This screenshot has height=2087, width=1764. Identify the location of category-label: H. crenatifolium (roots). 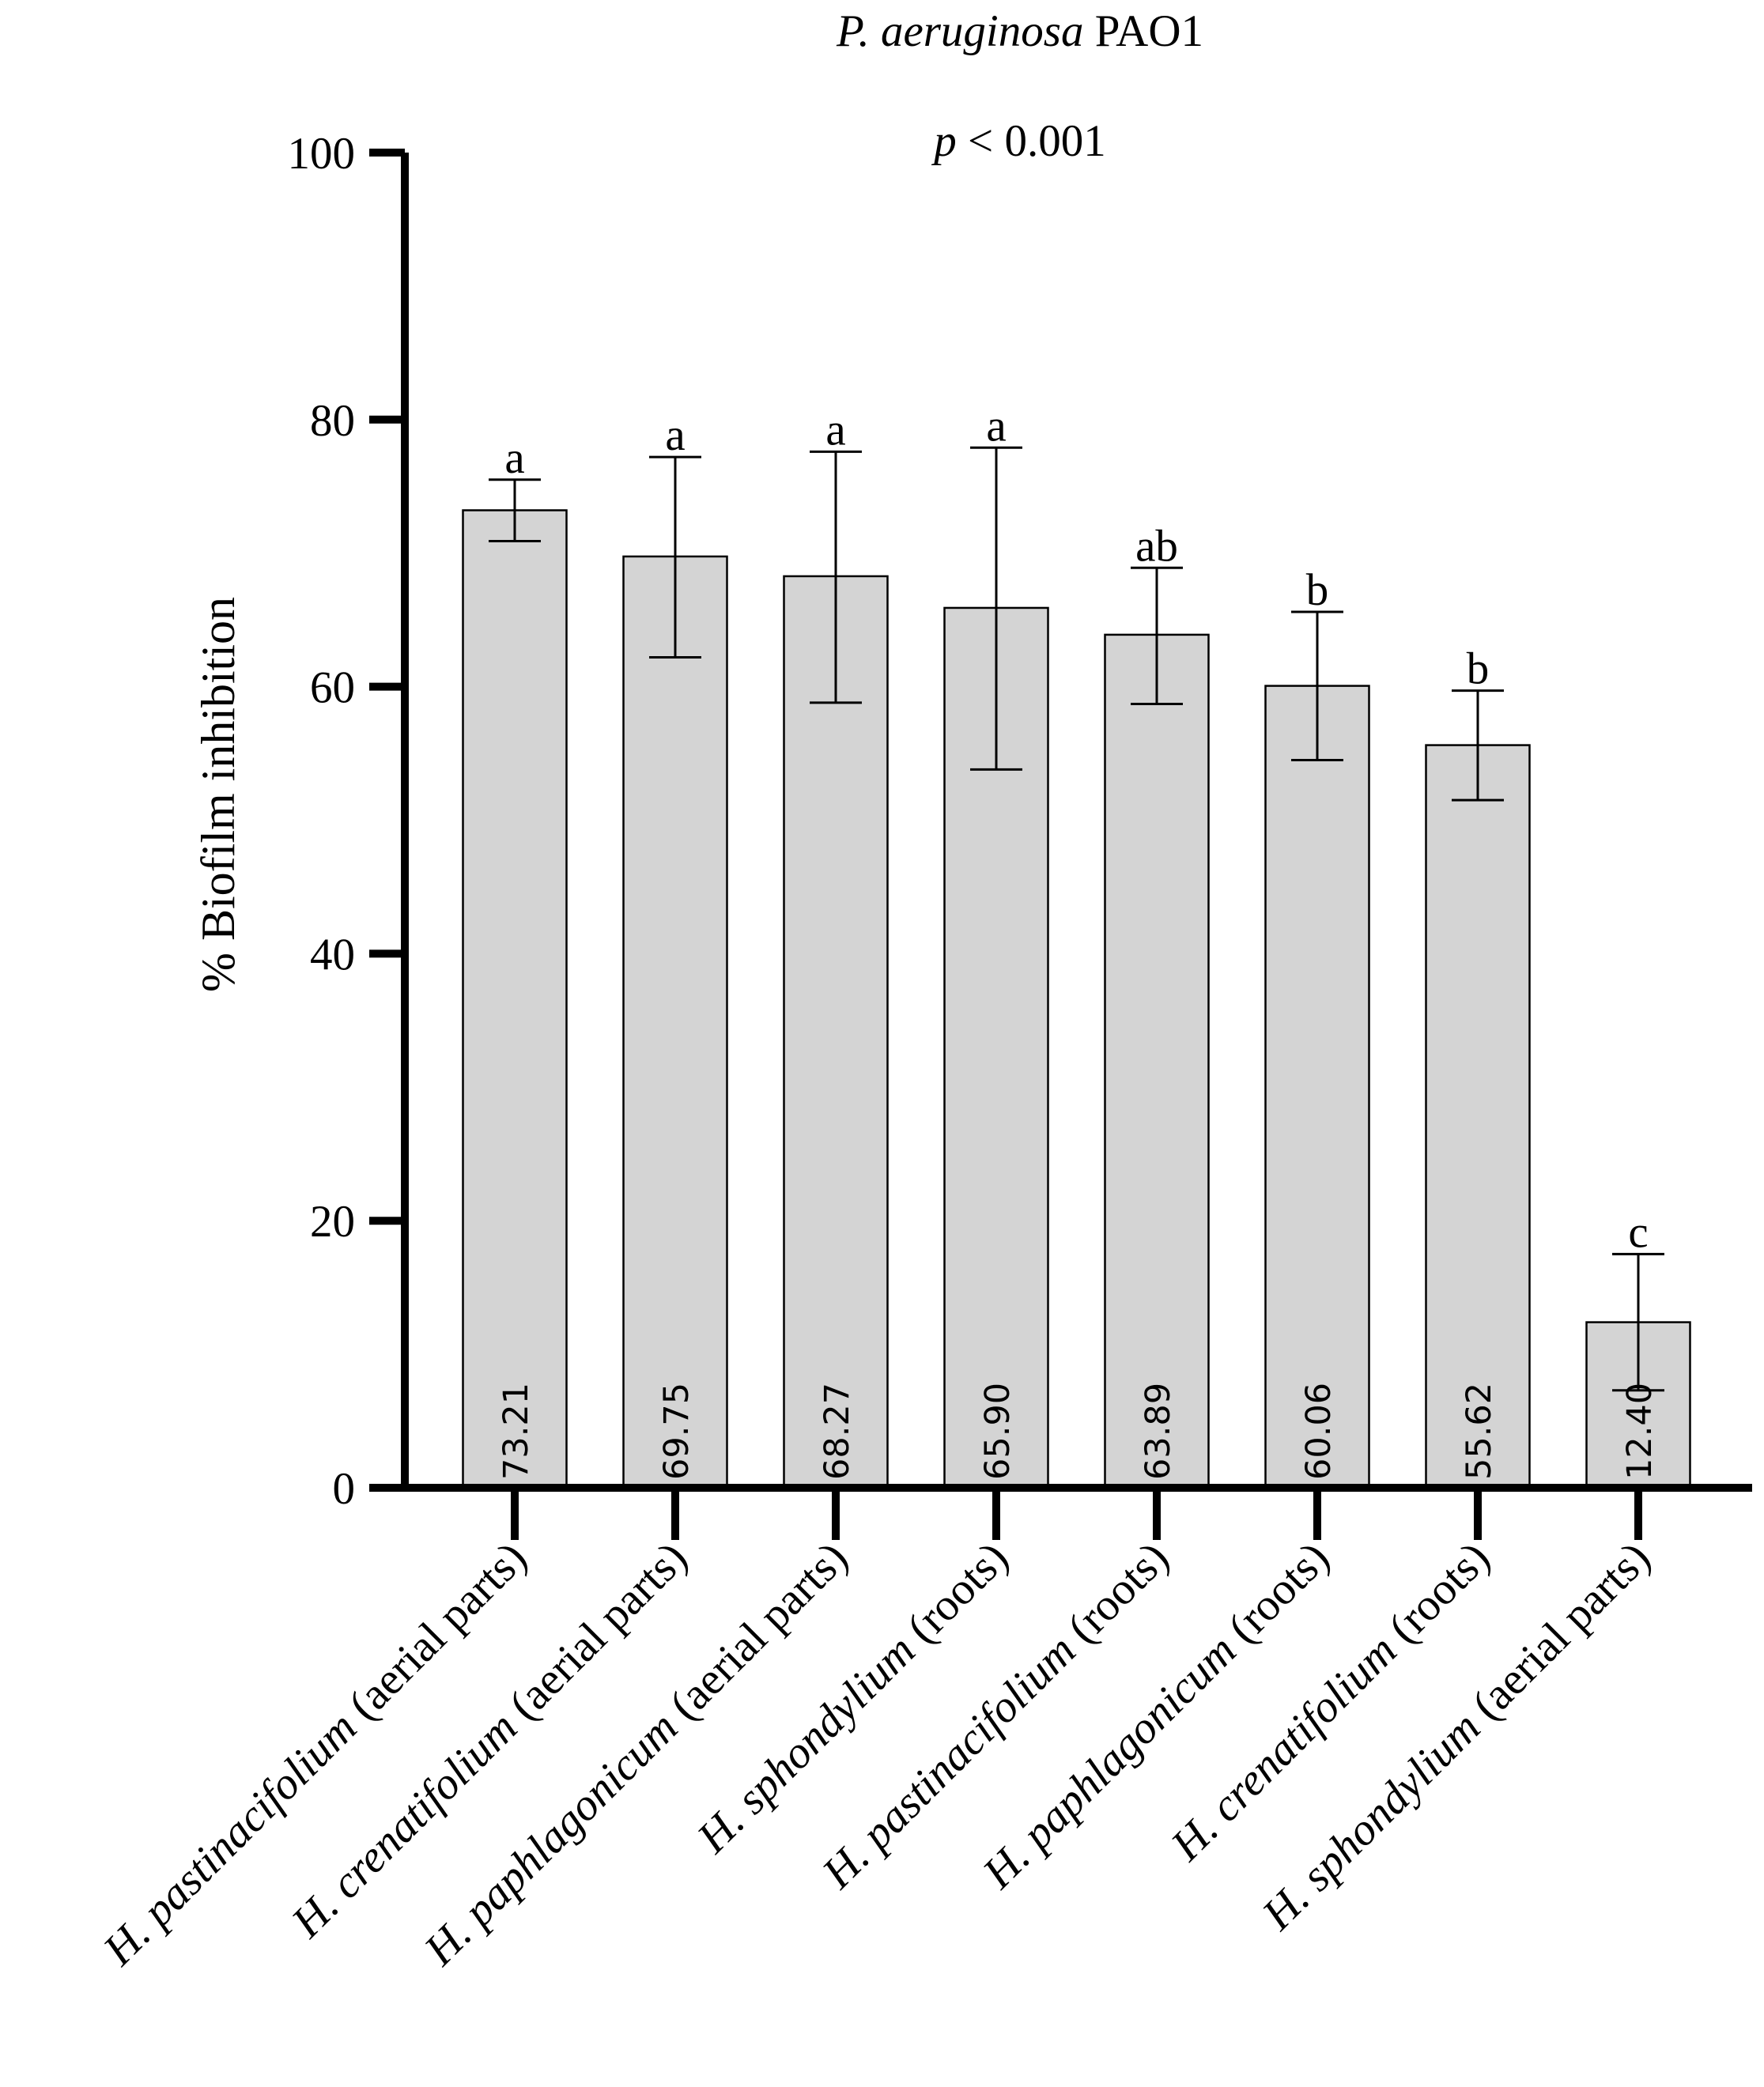
(1330, 1702).